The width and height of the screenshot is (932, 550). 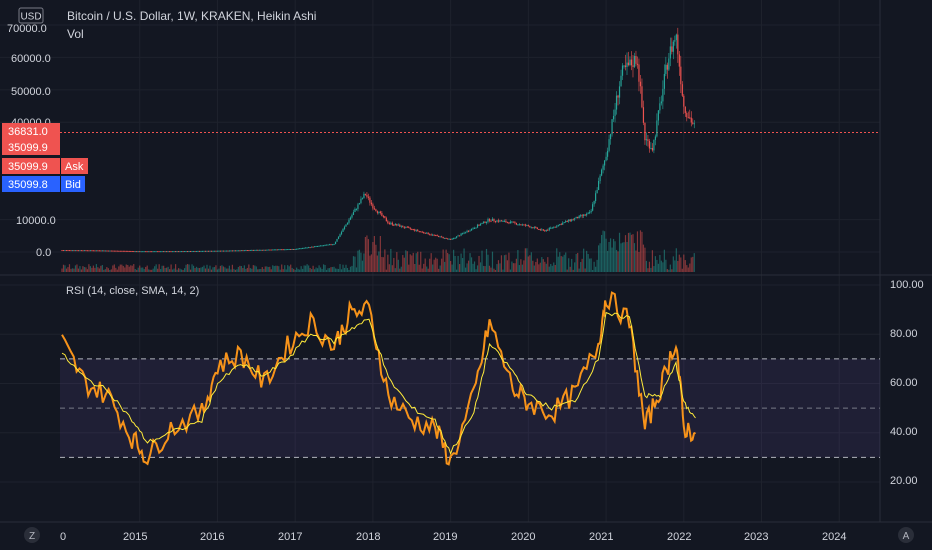 I want to click on auto-scale-button, so click(x=906, y=535).